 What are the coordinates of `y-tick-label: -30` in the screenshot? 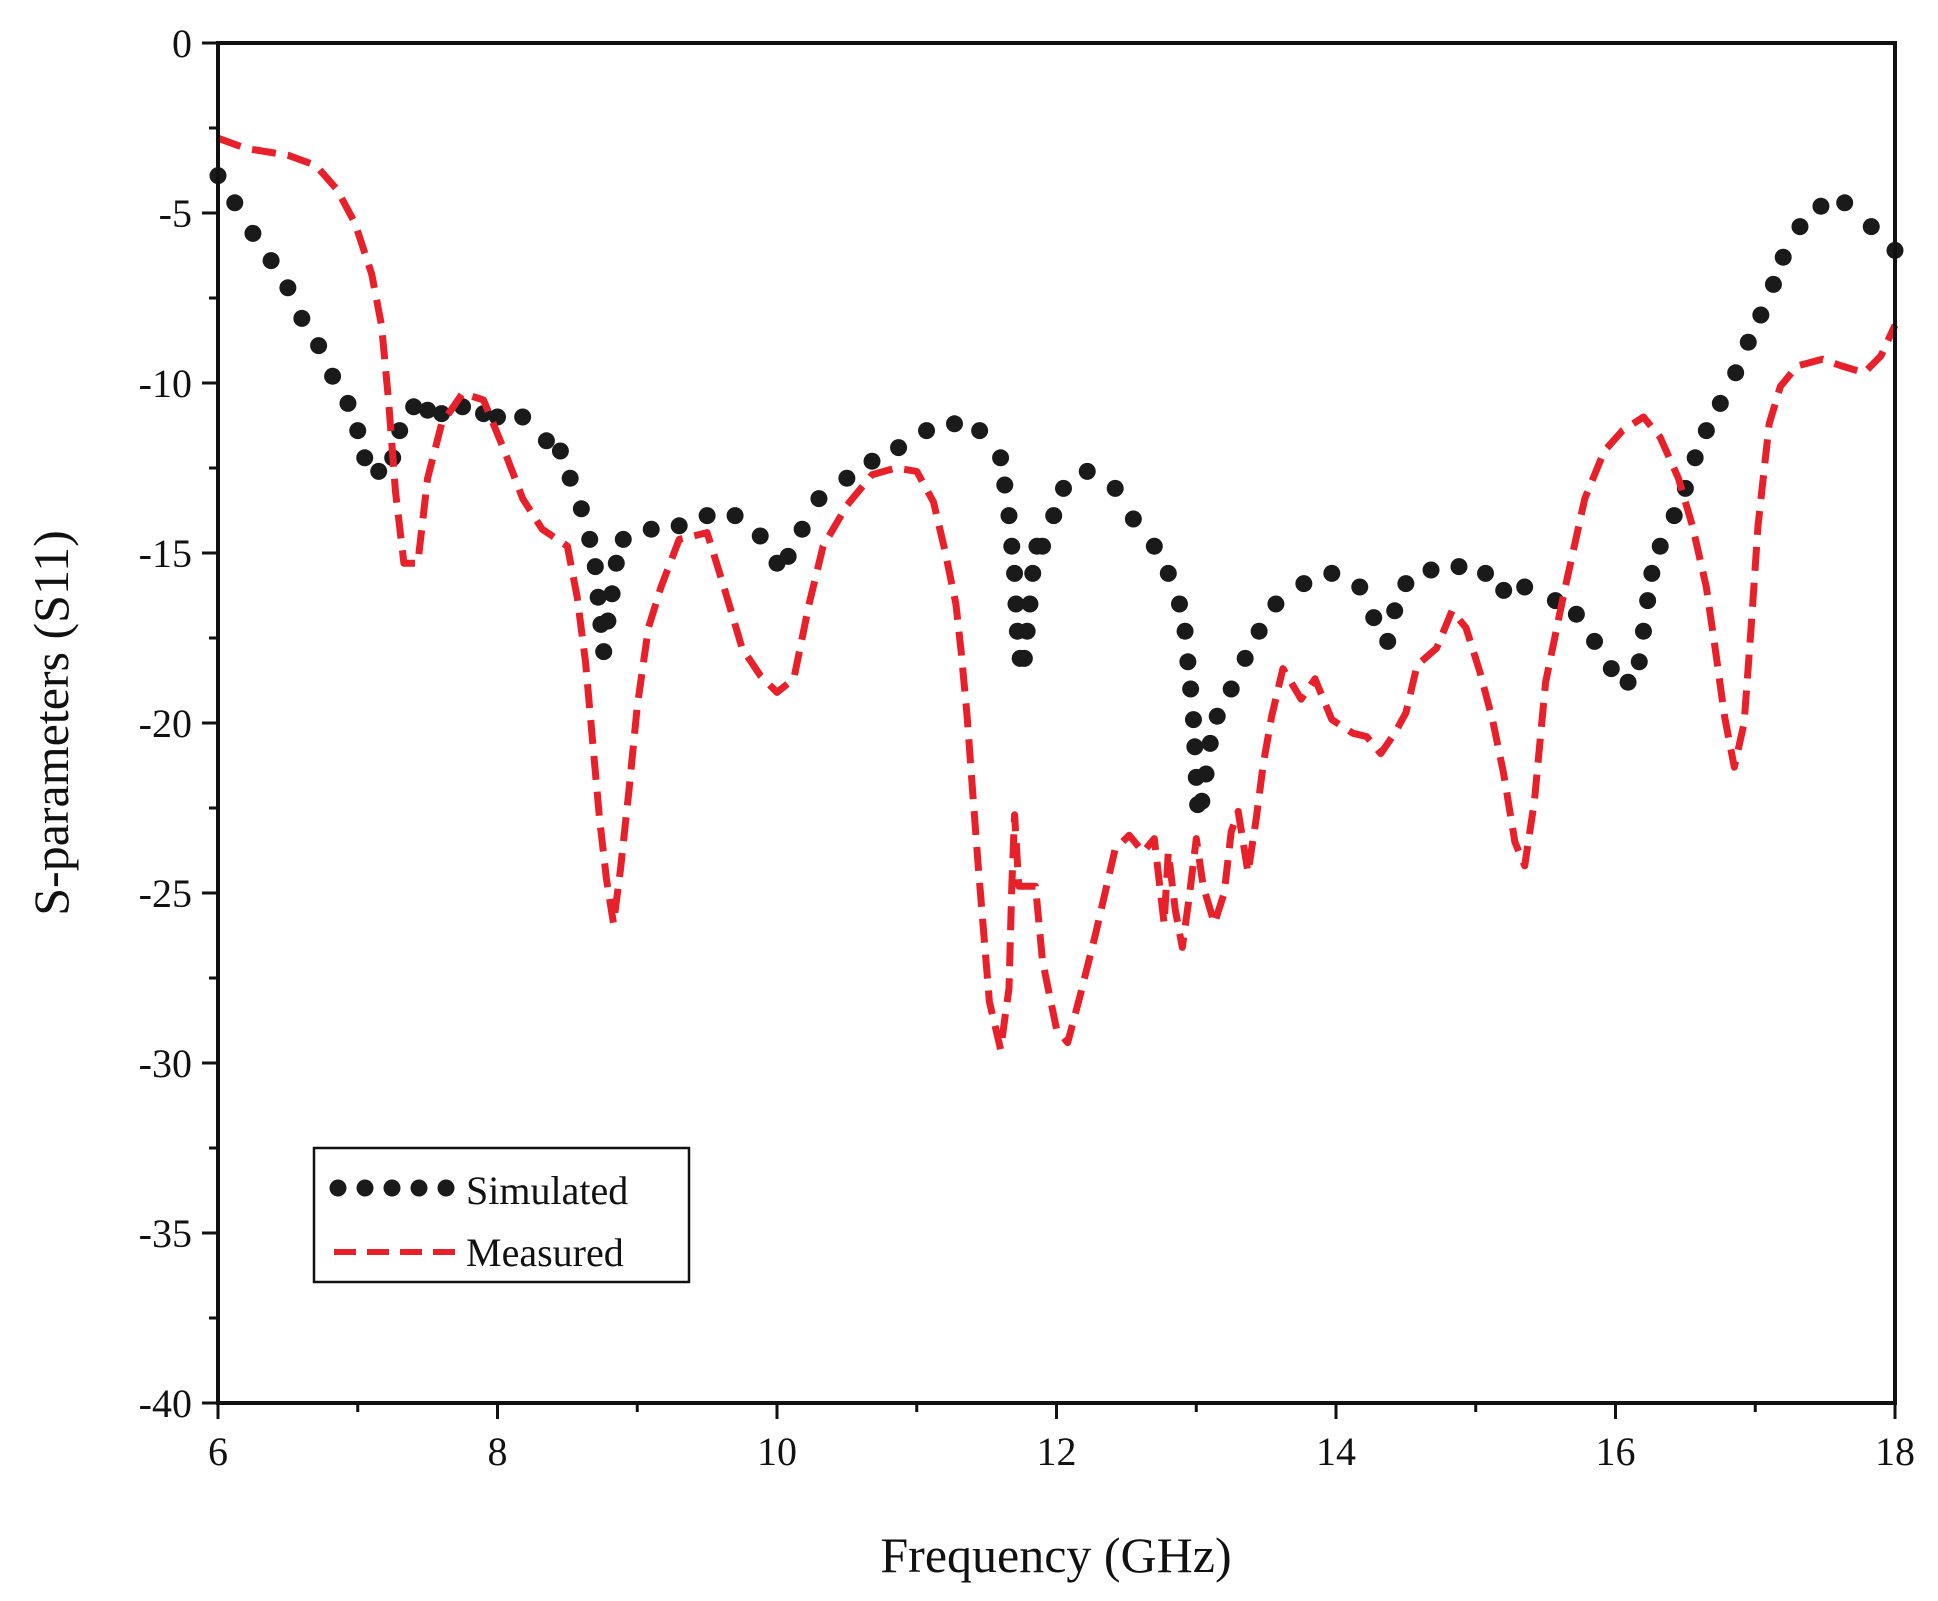 It's located at (165, 1063).